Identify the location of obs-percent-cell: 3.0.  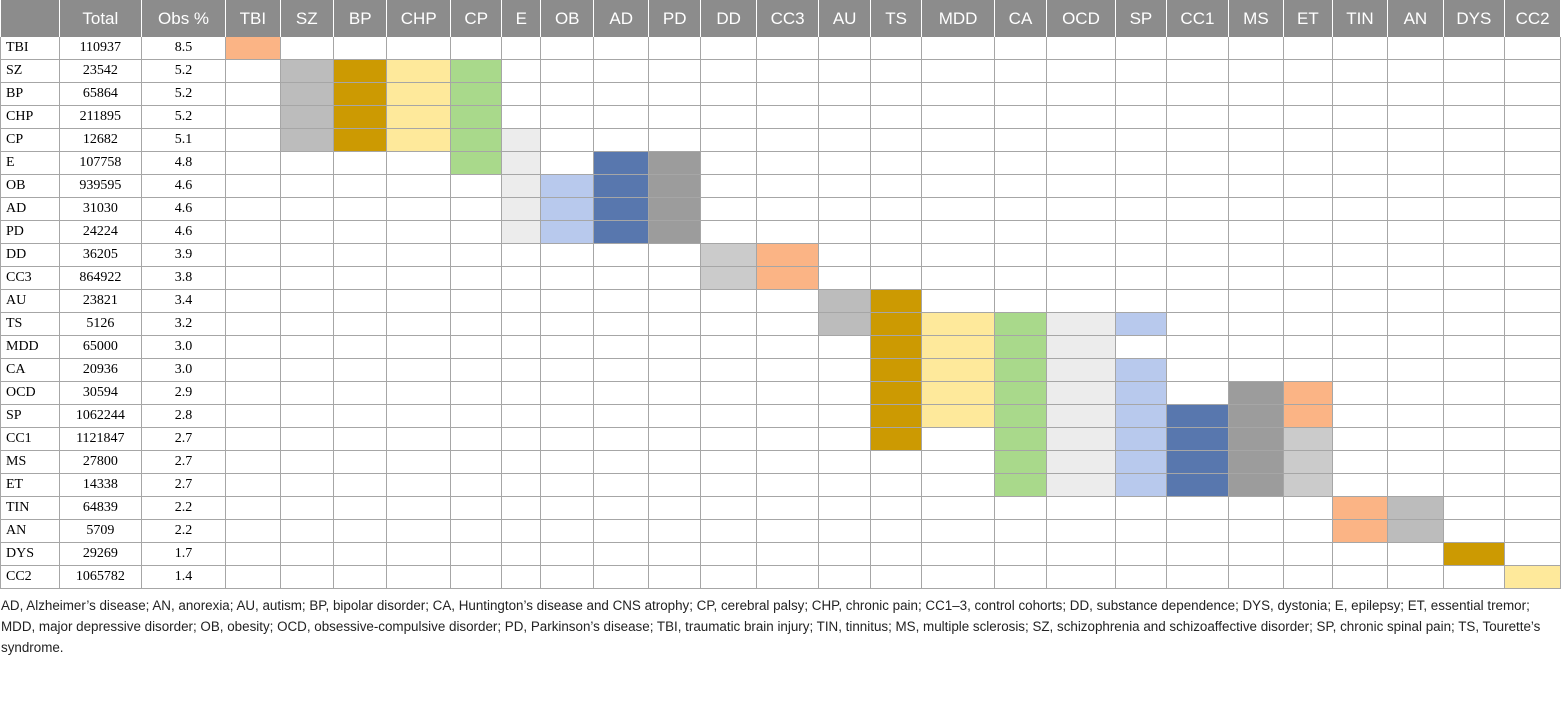
(184, 370).